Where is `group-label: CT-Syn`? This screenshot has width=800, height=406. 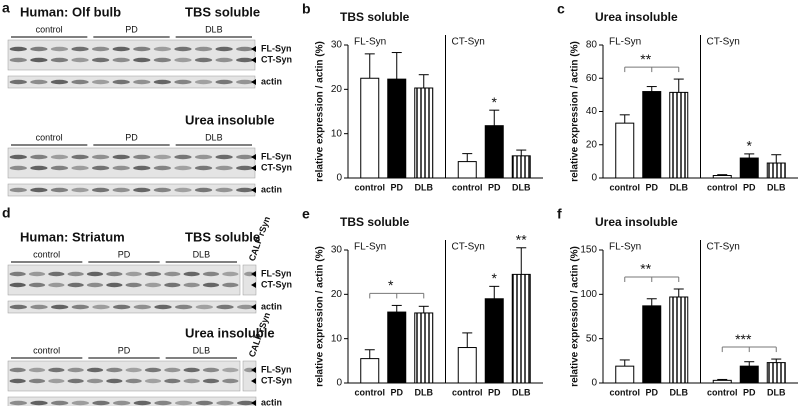 group-label: CT-Syn is located at coordinates (723, 247).